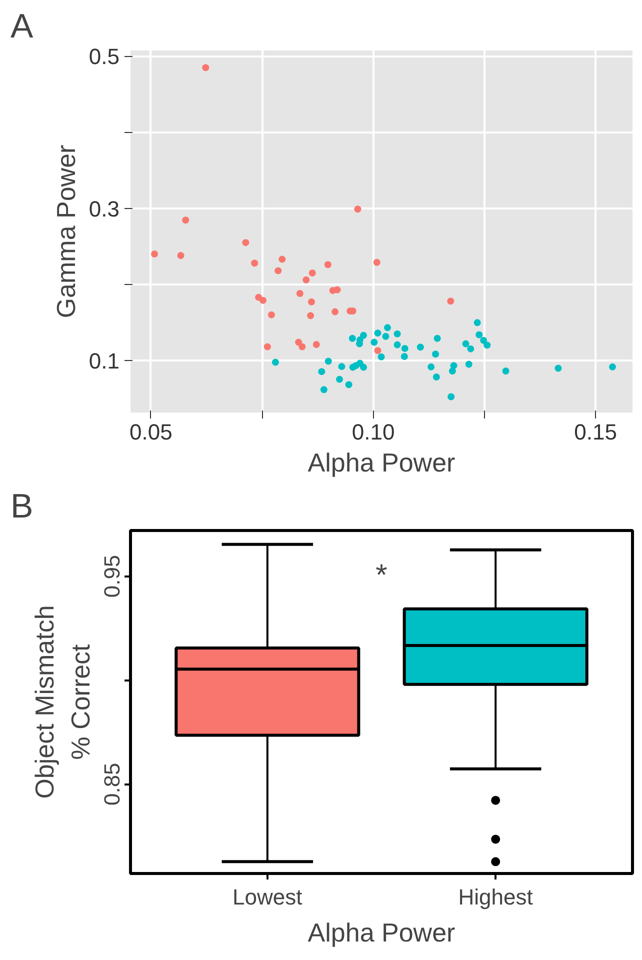 The width and height of the screenshot is (642, 960). I want to click on chart-title: A, so click(22, 27).